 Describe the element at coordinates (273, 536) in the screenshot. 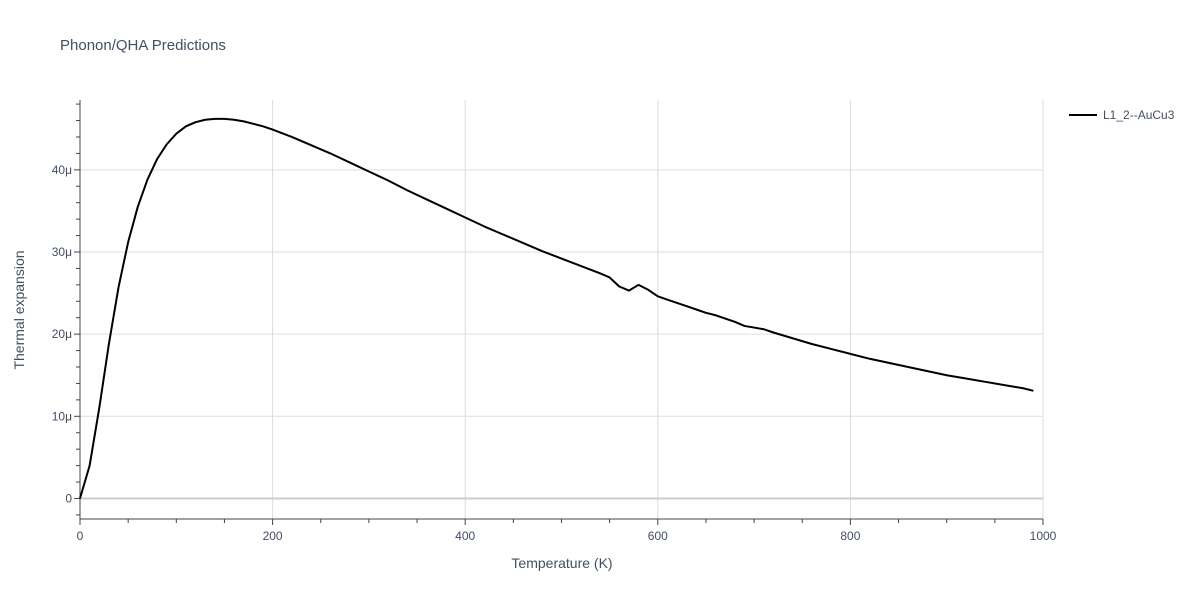

I see `x-tick-label: 200` at that location.